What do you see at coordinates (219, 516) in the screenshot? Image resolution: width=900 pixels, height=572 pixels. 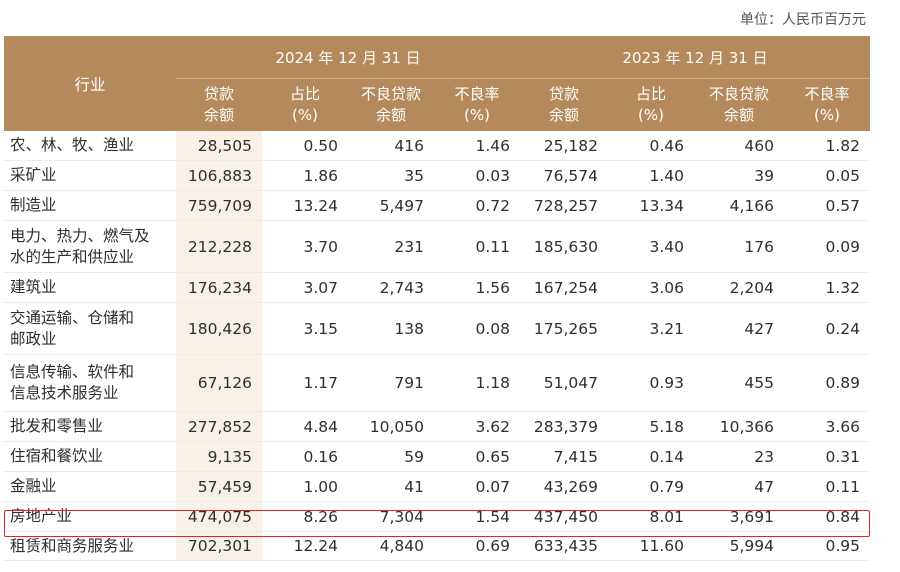 I see `value-cell-2024-loan-balance: 474,075` at bounding box center [219, 516].